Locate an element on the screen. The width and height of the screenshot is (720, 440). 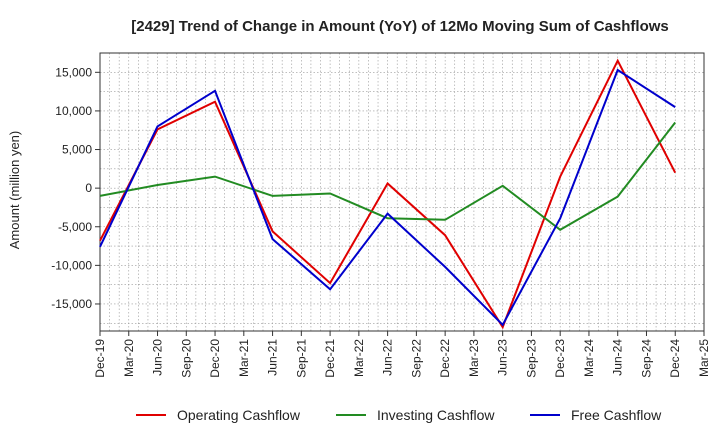
y-tick-label: 5,000 is located at coordinates (77, 150).